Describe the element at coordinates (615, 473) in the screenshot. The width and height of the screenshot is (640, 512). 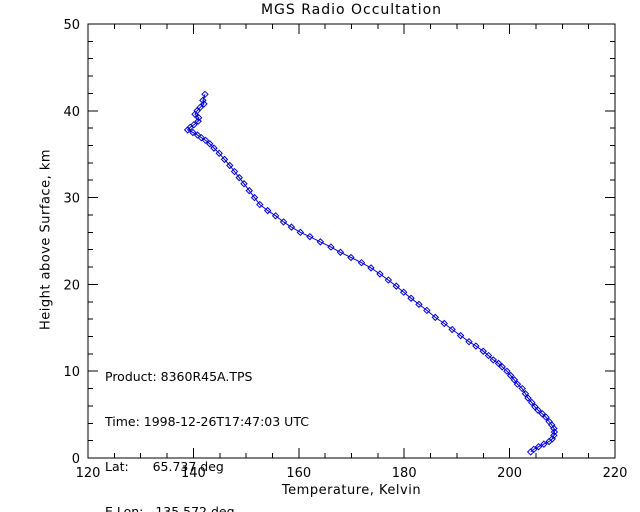
I see `x-tick-label: 220` at that location.